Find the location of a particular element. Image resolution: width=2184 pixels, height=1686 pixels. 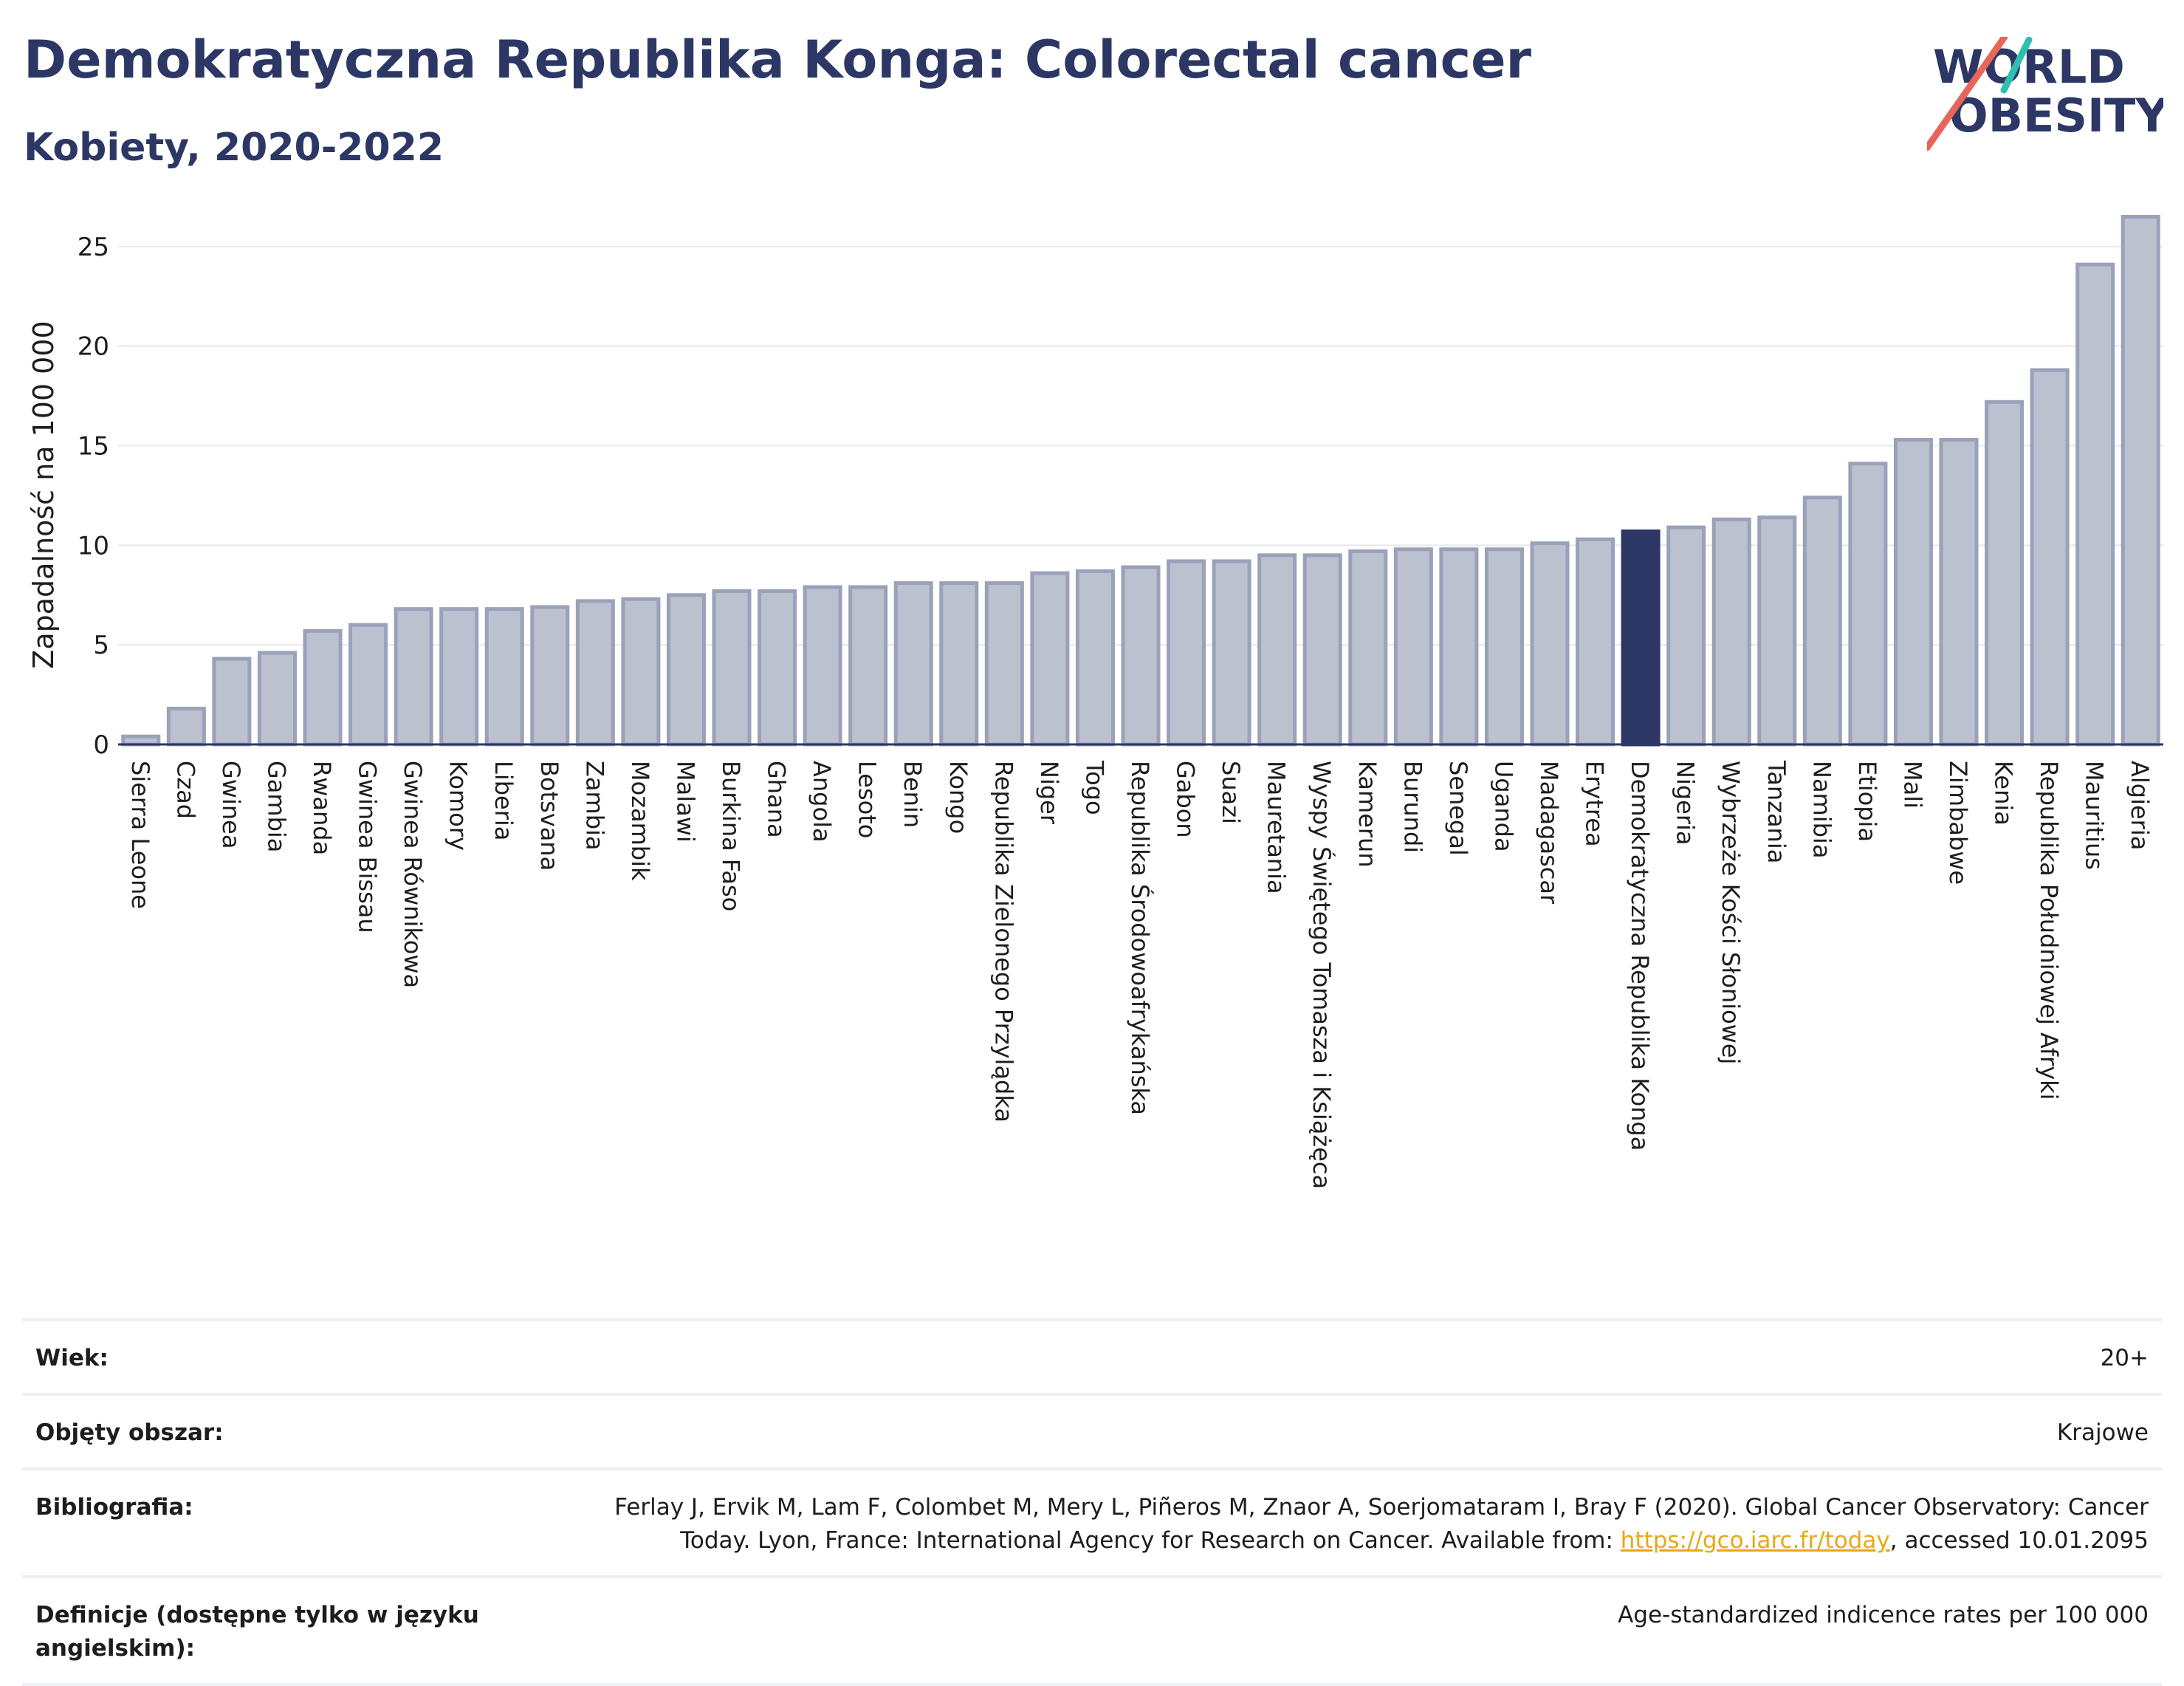

x-tick-label: Republika Zielonego Przylądka is located at coordinates (1003, 942).